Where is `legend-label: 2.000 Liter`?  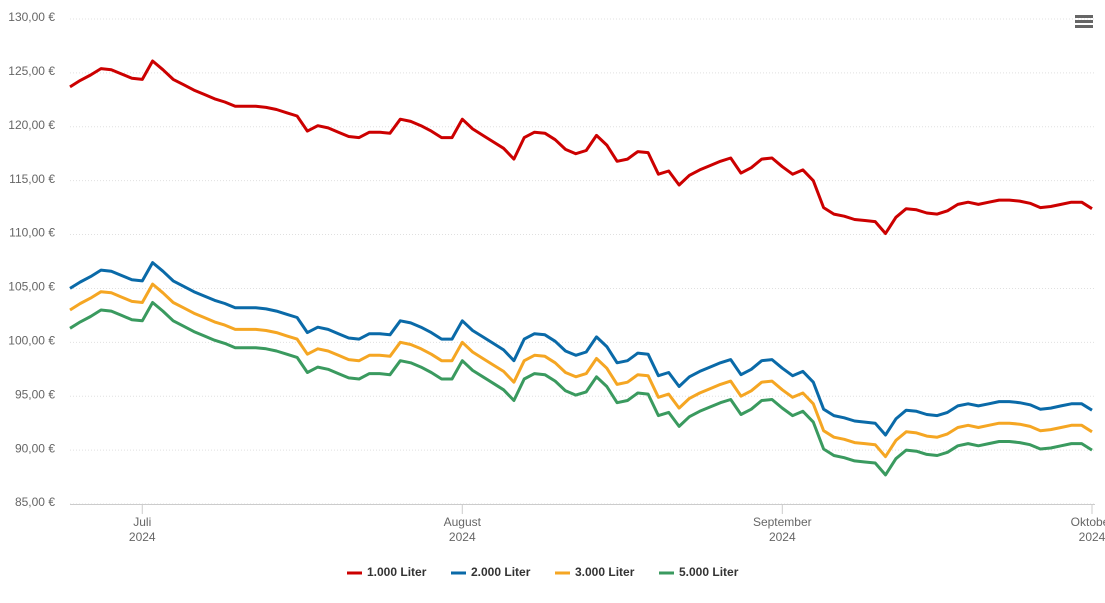
legend-label: 2.000 Liter is located at coordinates (501, 572).